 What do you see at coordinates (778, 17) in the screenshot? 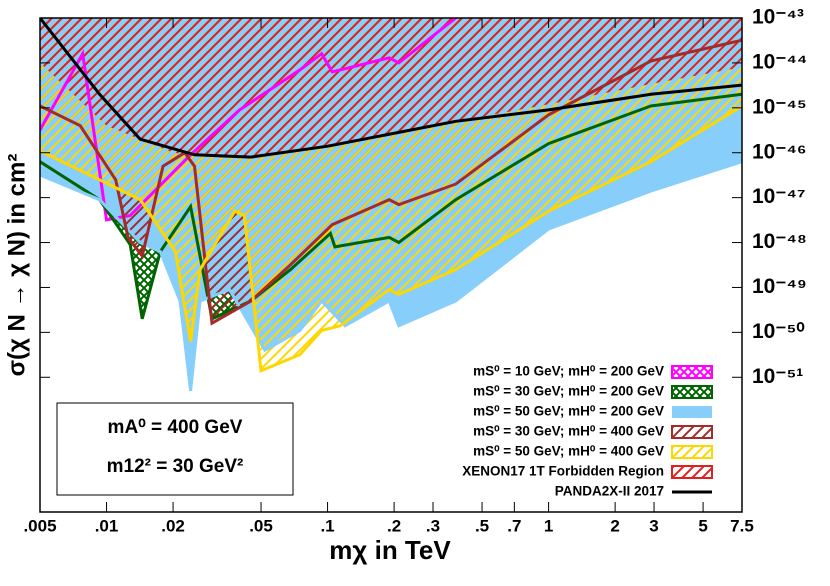
I see `y-tick-label: 10⁻⁴³` at bounding box center [778, 17].